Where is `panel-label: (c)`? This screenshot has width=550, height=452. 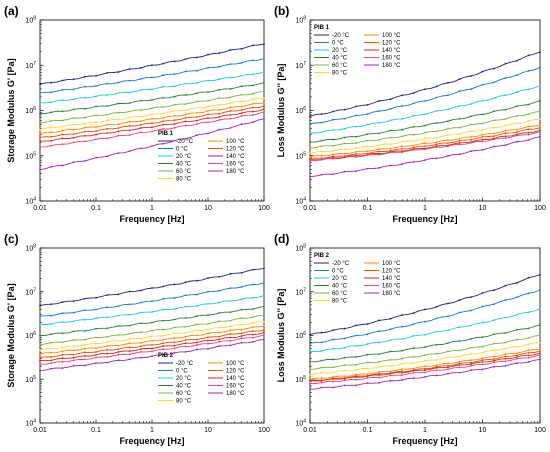
panel-label: (c) is located at coordinates (11, 239).